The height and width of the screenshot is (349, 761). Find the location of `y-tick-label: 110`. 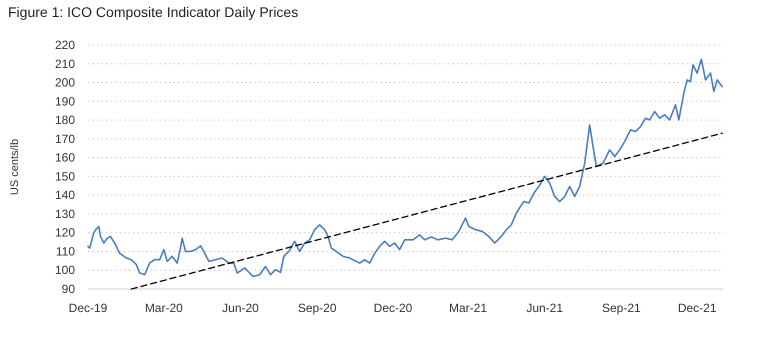

y-tick-label: 110 is located at coordinates (66, 251).